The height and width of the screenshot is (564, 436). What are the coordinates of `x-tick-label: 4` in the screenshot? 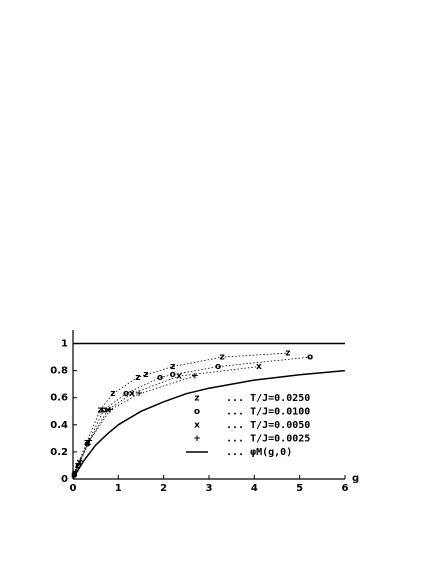 It's located at (254, 488).